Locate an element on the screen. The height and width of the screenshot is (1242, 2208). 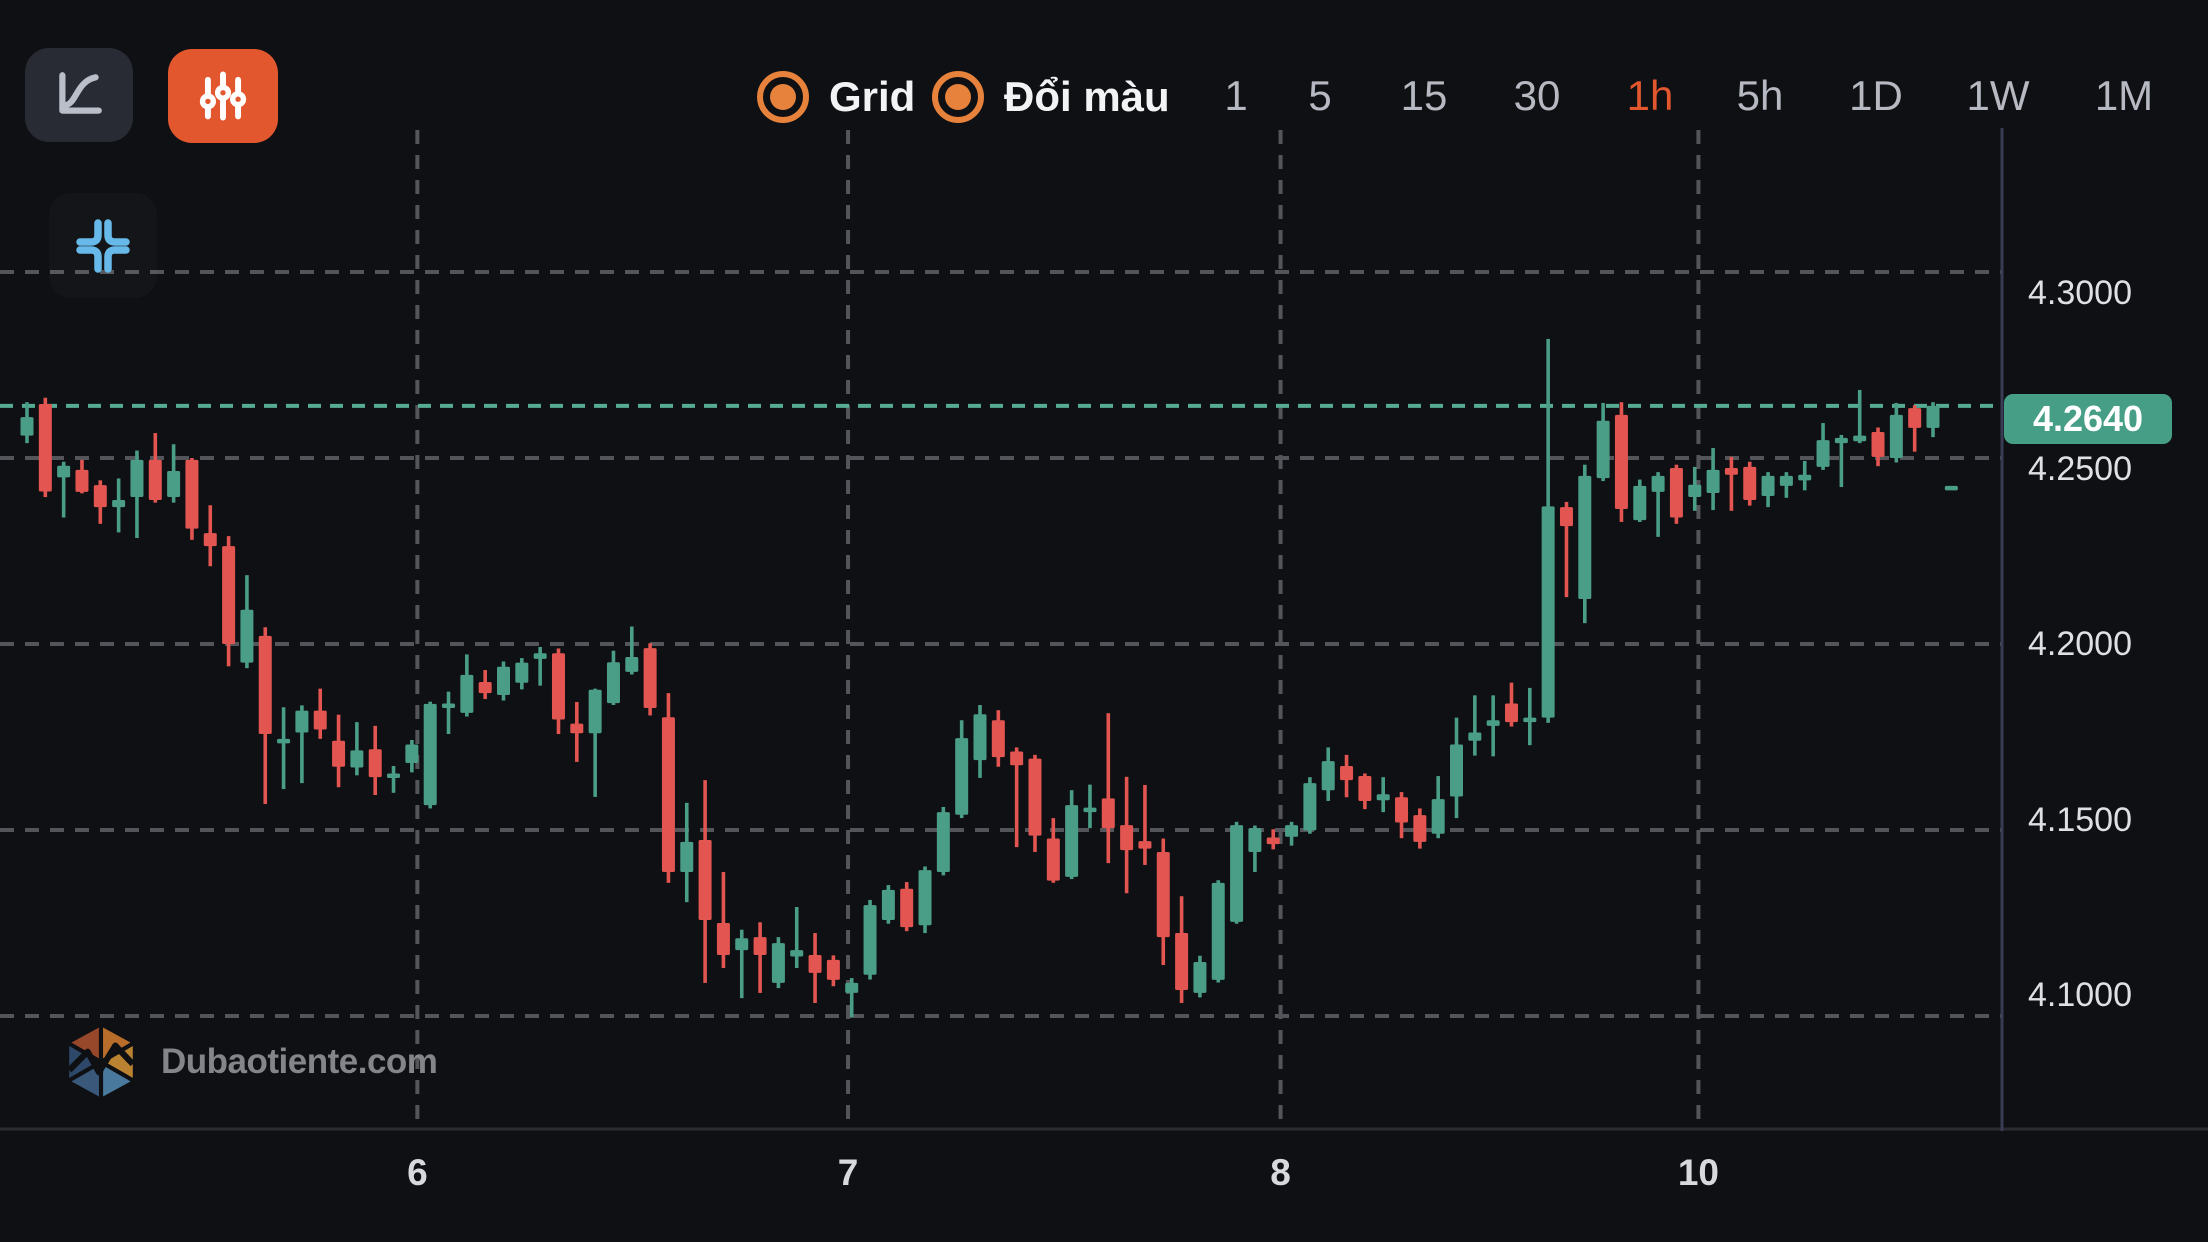
color-toggle-label: Đổi màu is located at coordinates (1087, 96).